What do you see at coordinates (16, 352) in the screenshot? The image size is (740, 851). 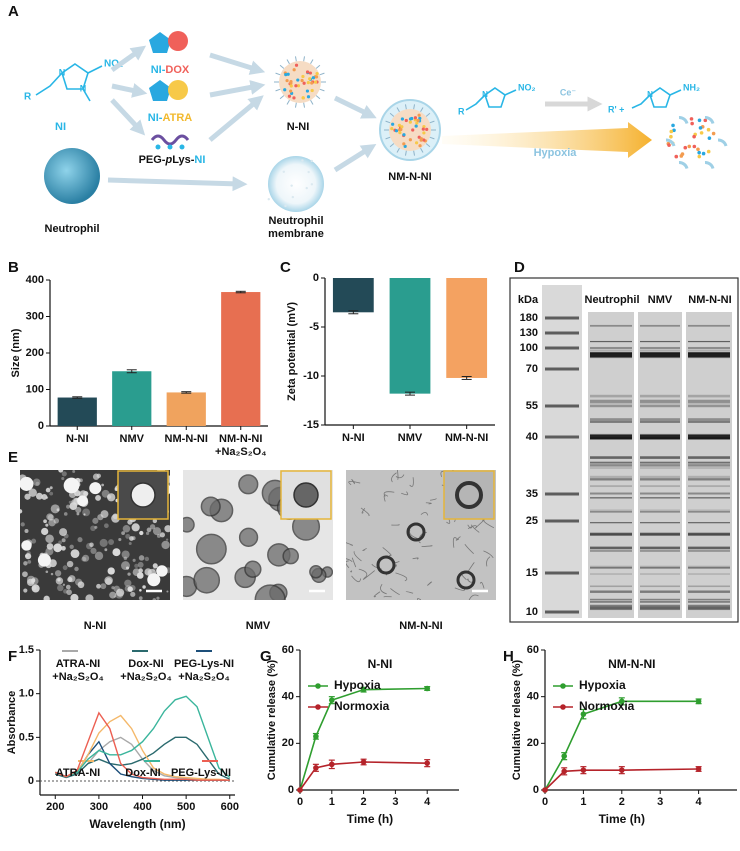 I see `y-axis-label: Size (nm)` at bounding box center [16, 352].